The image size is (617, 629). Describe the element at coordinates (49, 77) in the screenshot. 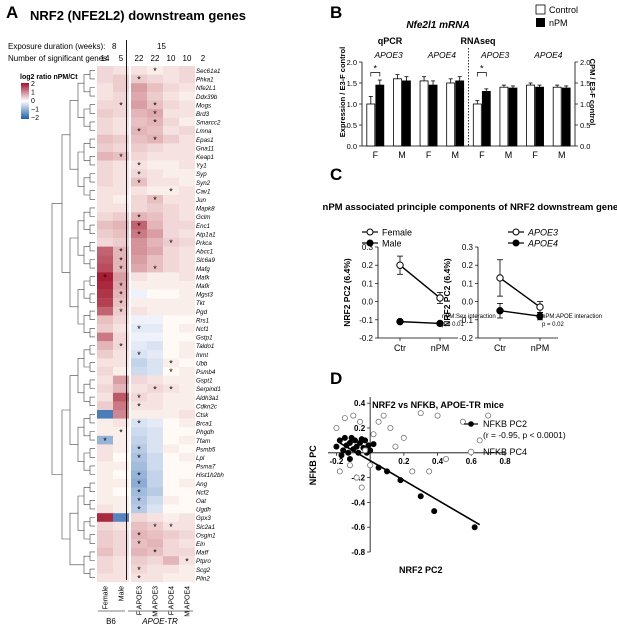

I see `legend-title: log2 ratio nPM/Ct` at that location.